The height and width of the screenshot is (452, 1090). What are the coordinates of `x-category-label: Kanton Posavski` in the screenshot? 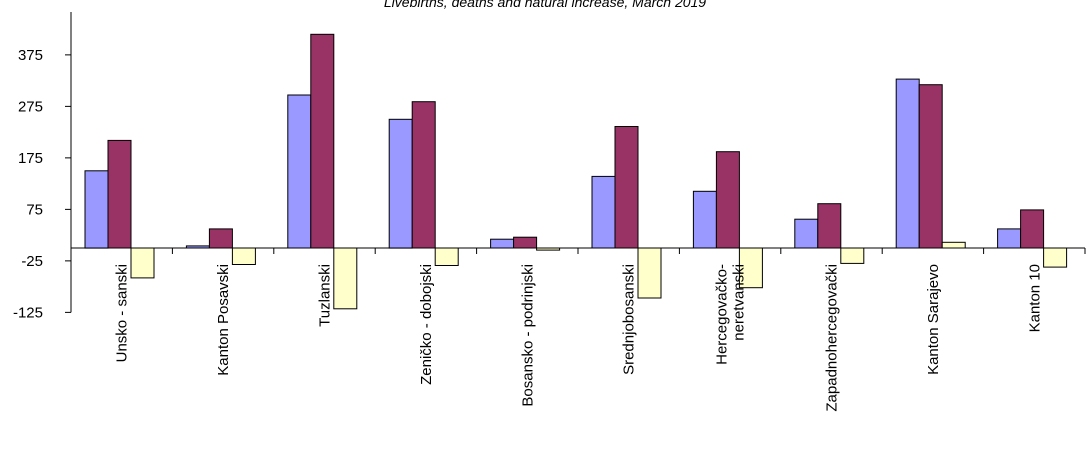 It's located at (223, 320).